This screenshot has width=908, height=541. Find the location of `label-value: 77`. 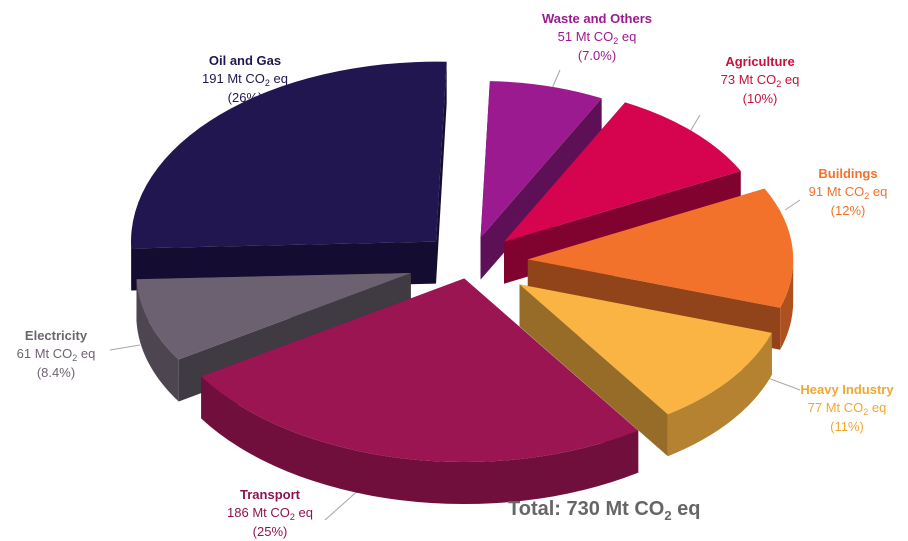

label-value: 77 is located at coordinates (815, 407).